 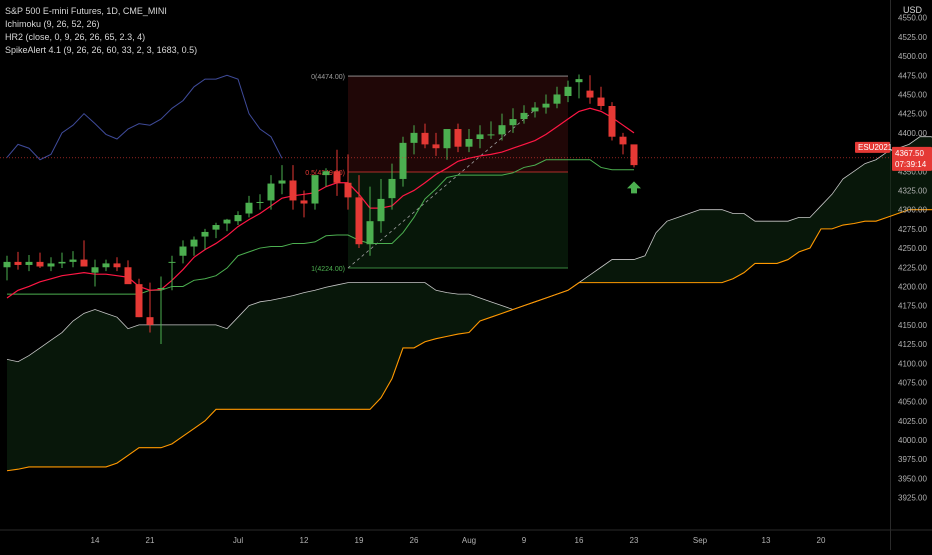 I want to click on currency-label: USD, so click(x=912, y=10).